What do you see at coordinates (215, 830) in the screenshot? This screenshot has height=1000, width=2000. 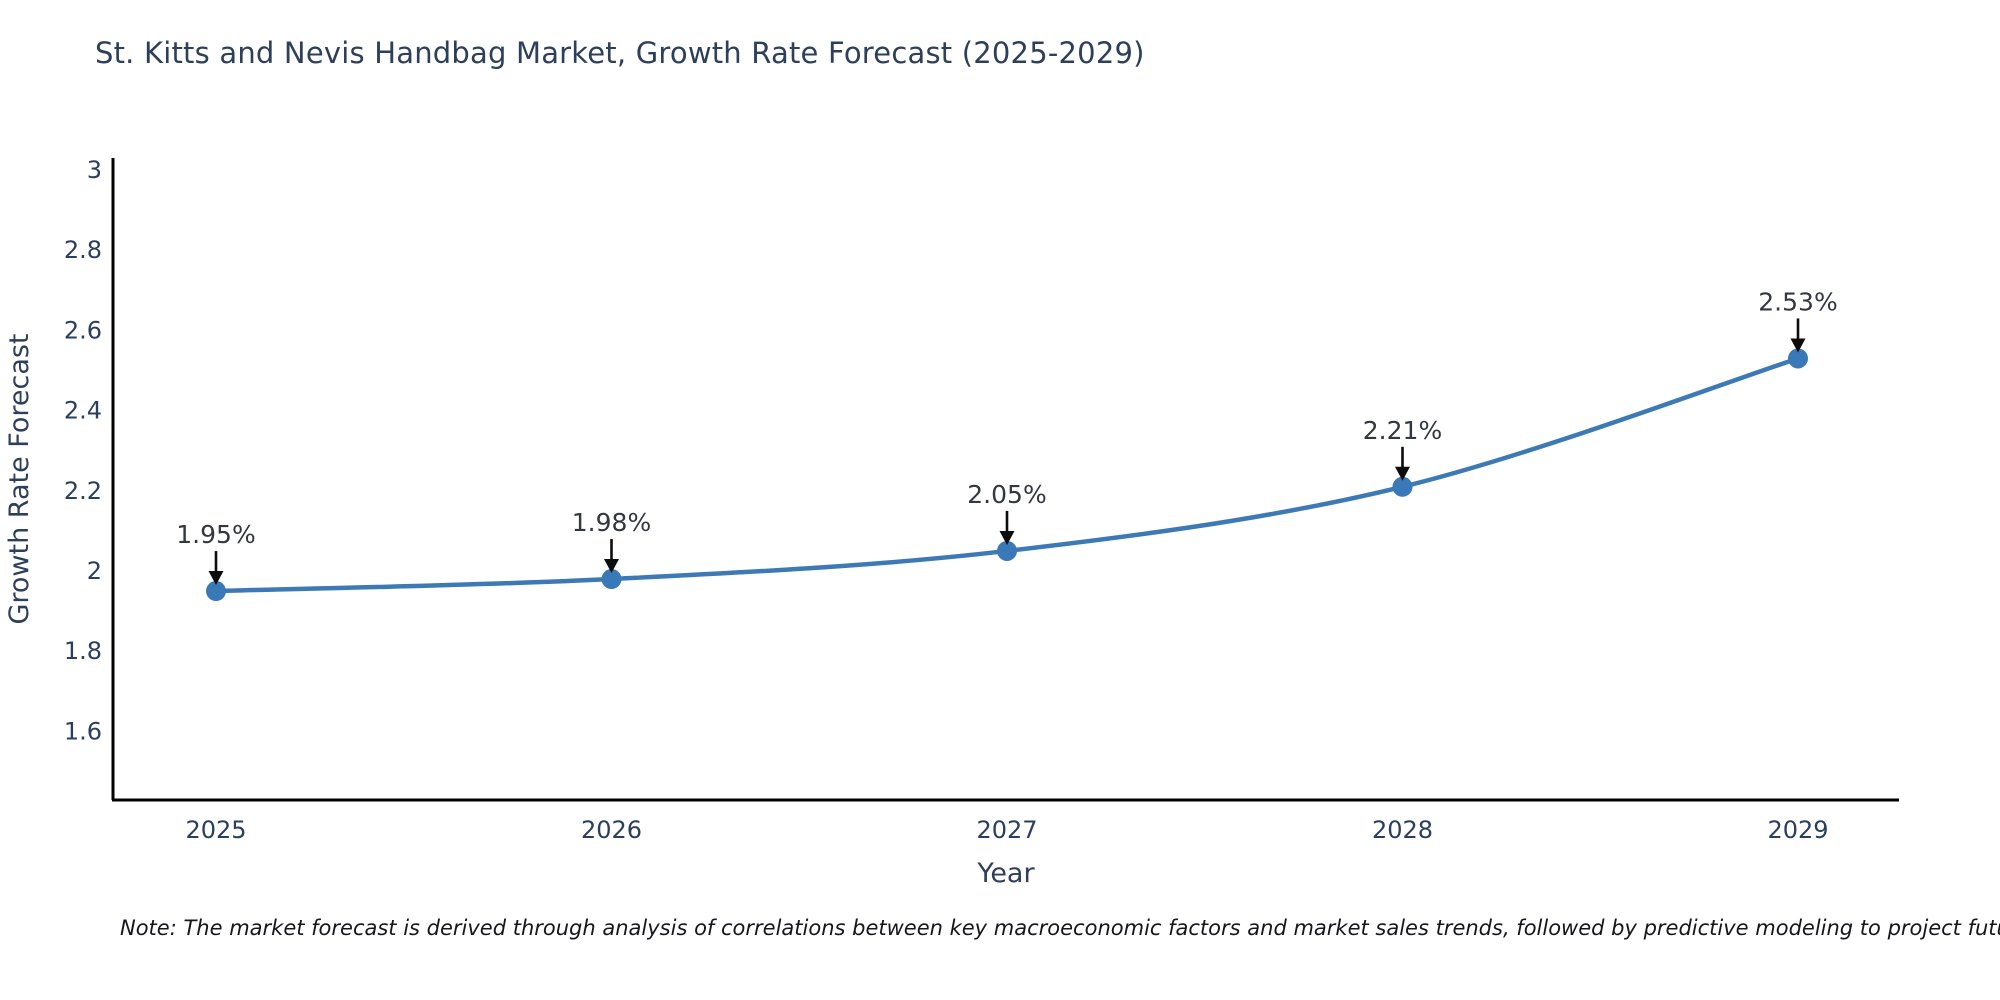 I see `x-tick-label: 2025` at bounding box center [215, 830].